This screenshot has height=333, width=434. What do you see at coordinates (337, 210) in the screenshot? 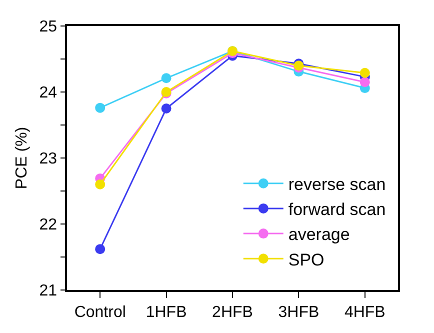
I see `legend-label: forward scan` at bounding box center [337, 210].